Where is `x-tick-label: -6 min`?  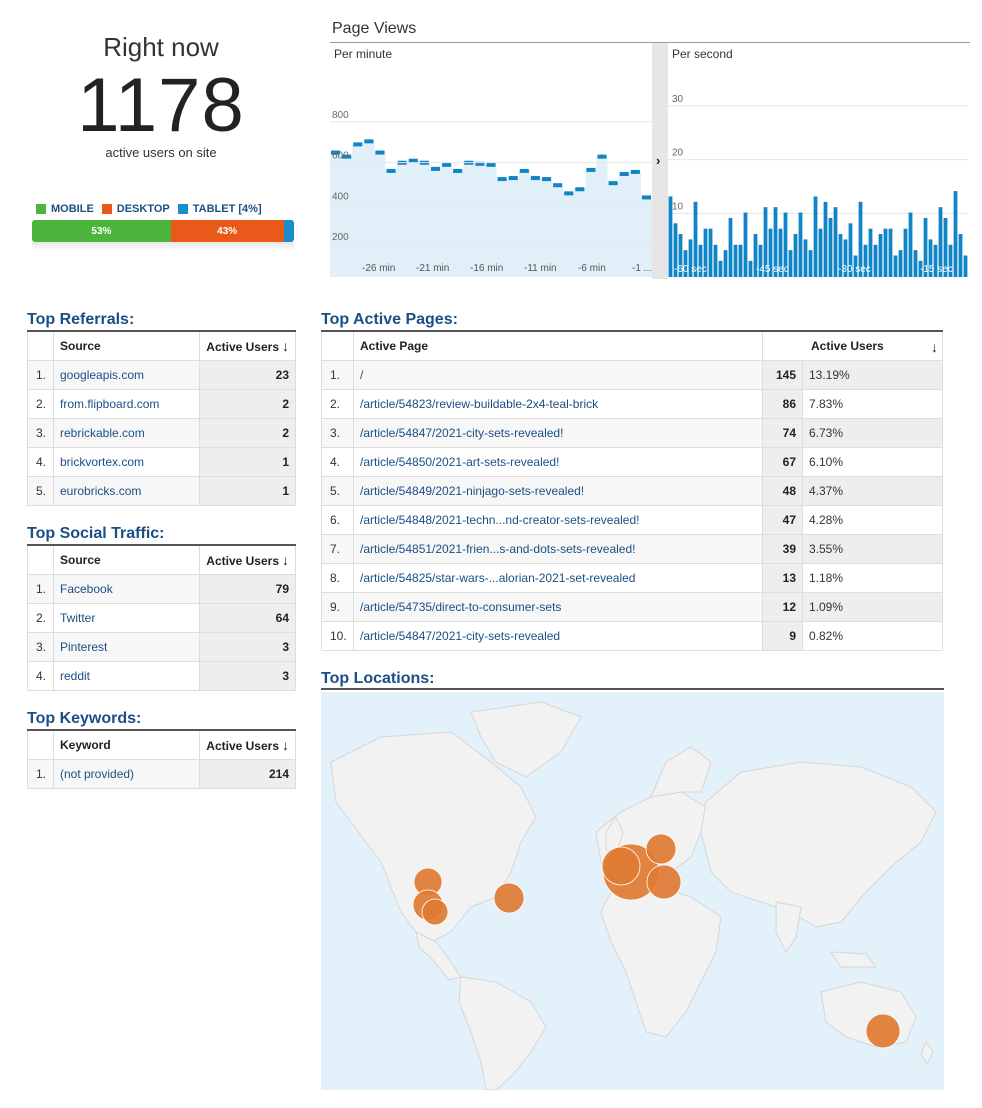
x-tick-label: -6 min is located at coordinates (592, 268).